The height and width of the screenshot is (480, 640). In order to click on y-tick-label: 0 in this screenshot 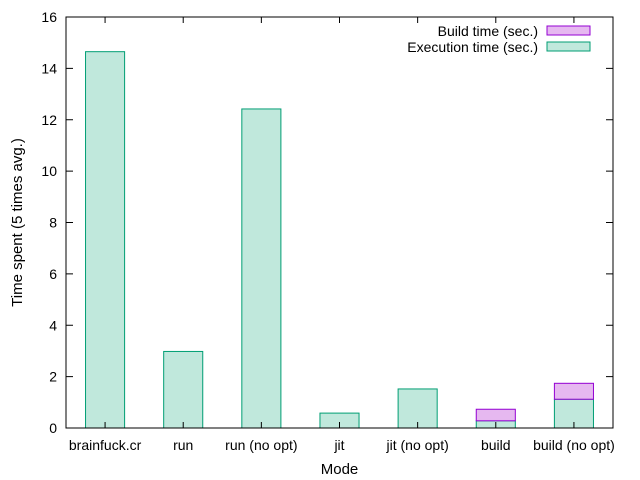, I will do `click(53, 428)`.